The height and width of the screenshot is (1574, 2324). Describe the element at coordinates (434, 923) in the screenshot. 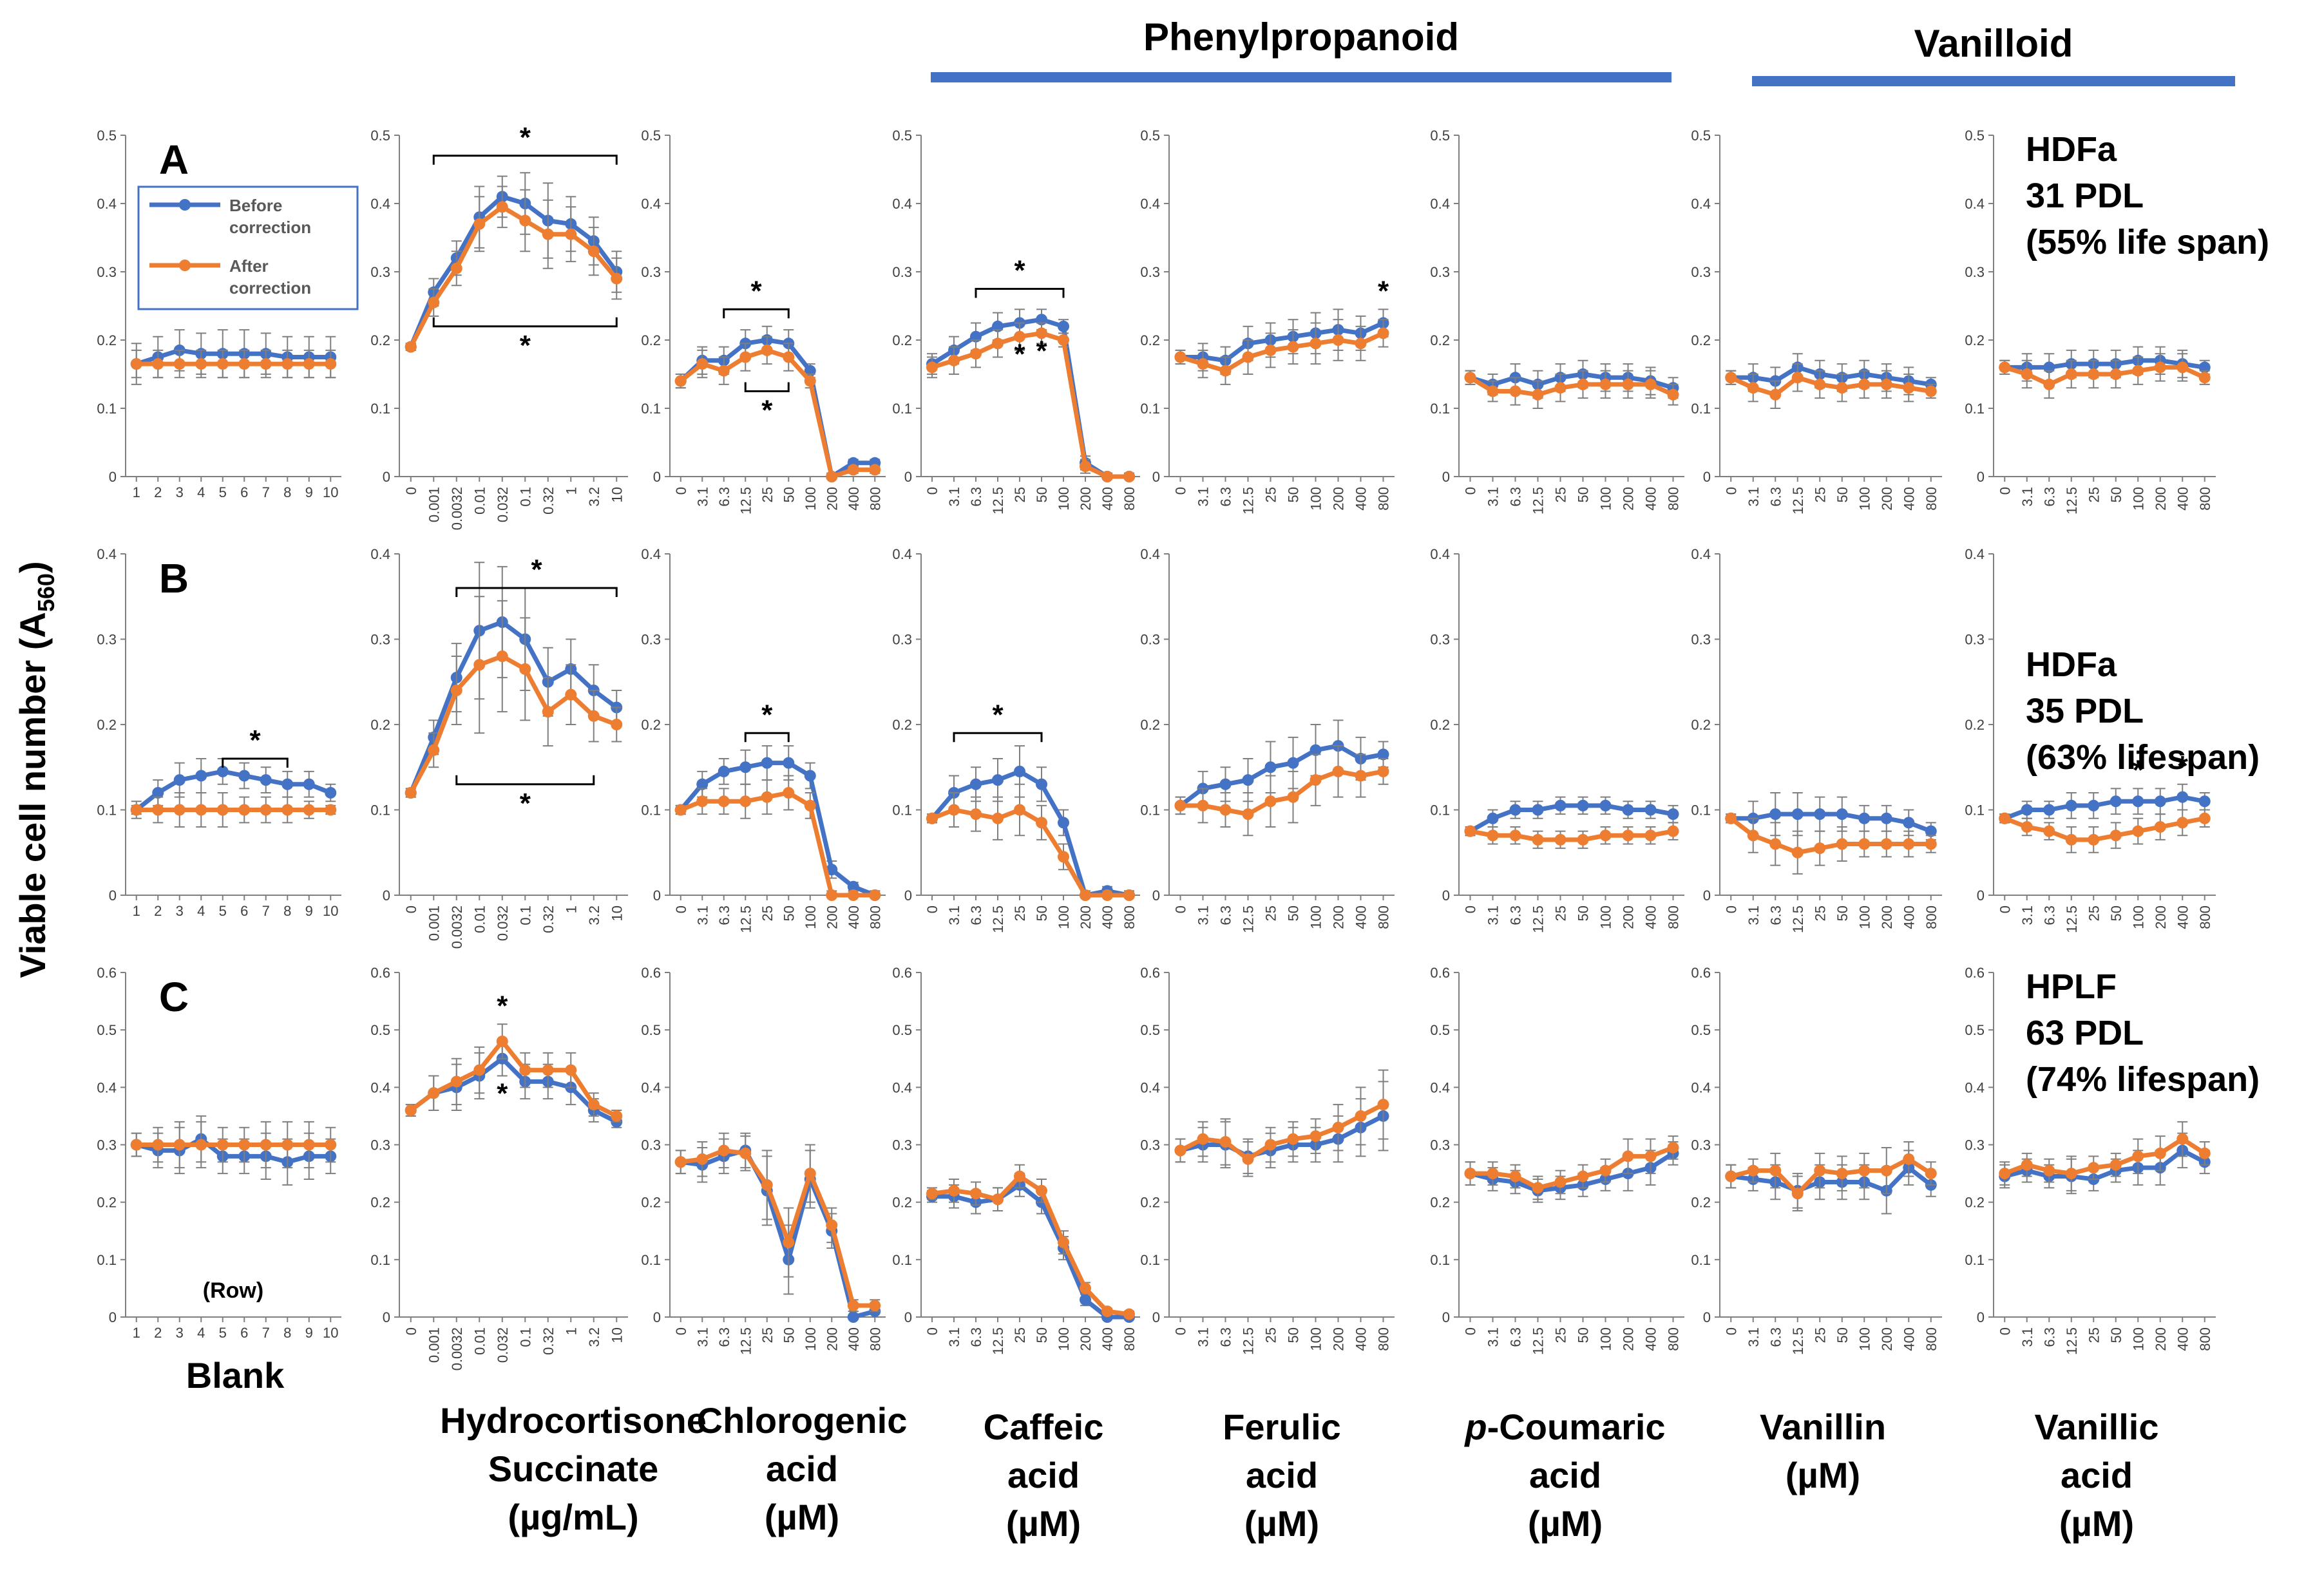

I see `x-tick-label: 0.001` at that location.